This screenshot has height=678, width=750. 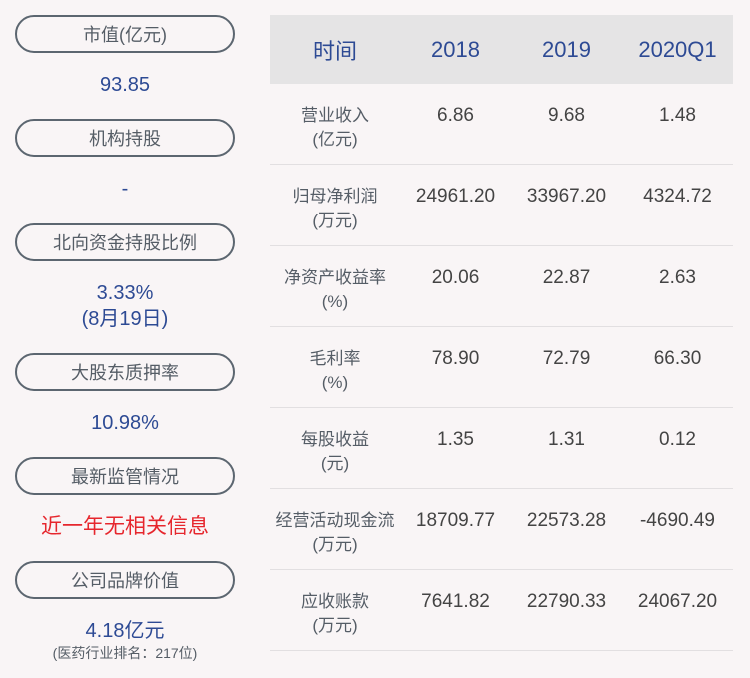 I want to click on row-label: 归母净利润 (万元), so click(x=335, y=209).